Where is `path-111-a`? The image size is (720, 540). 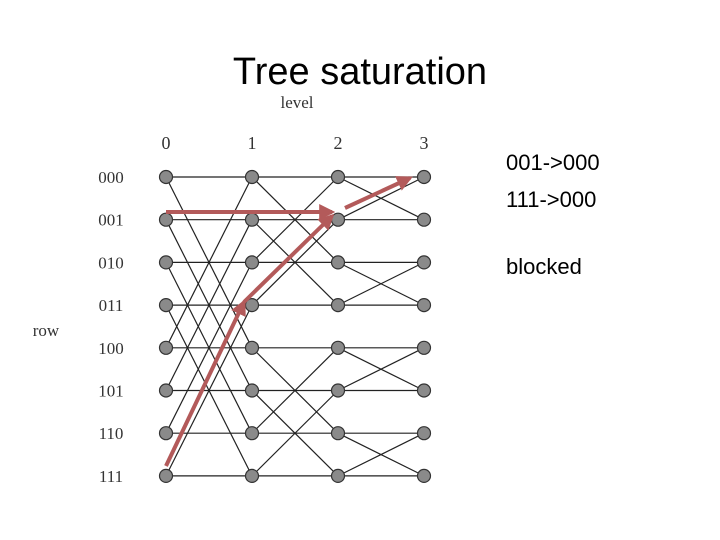 path-111-a is located at coordinates (205, 383).